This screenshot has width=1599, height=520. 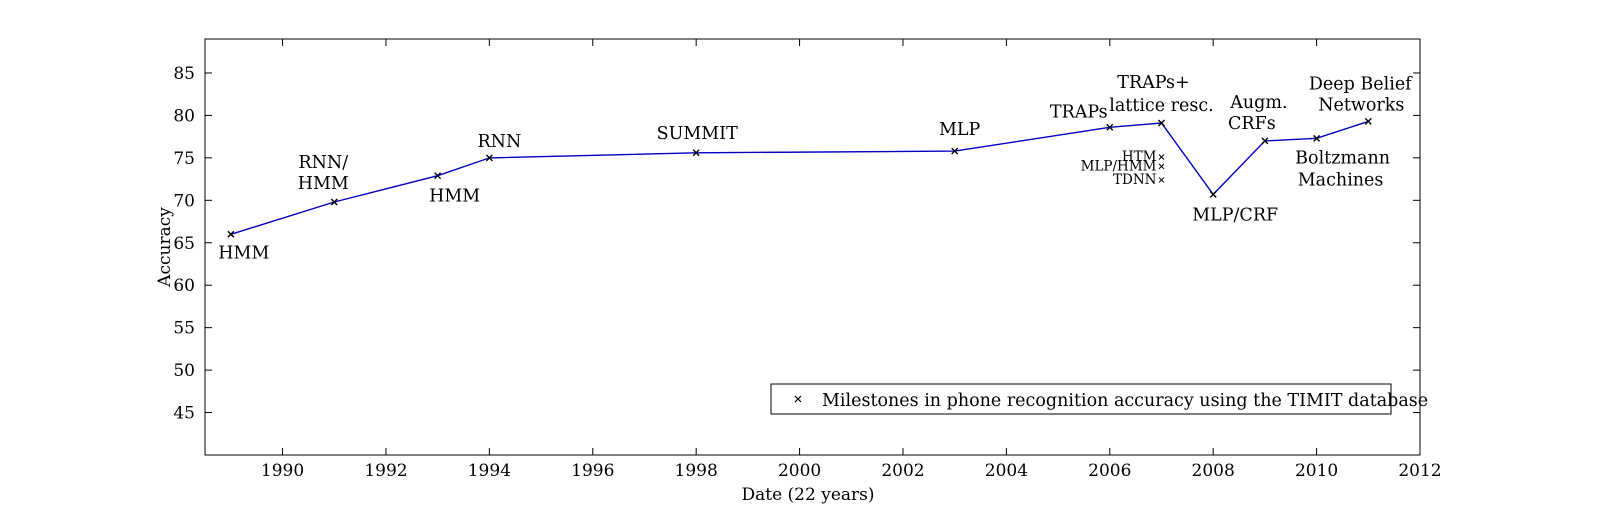 What do you see at coordinates (1161, 106) in the screenshot?
I see `annotation-label: lattice resc.` at bounding box center [1161, 106].